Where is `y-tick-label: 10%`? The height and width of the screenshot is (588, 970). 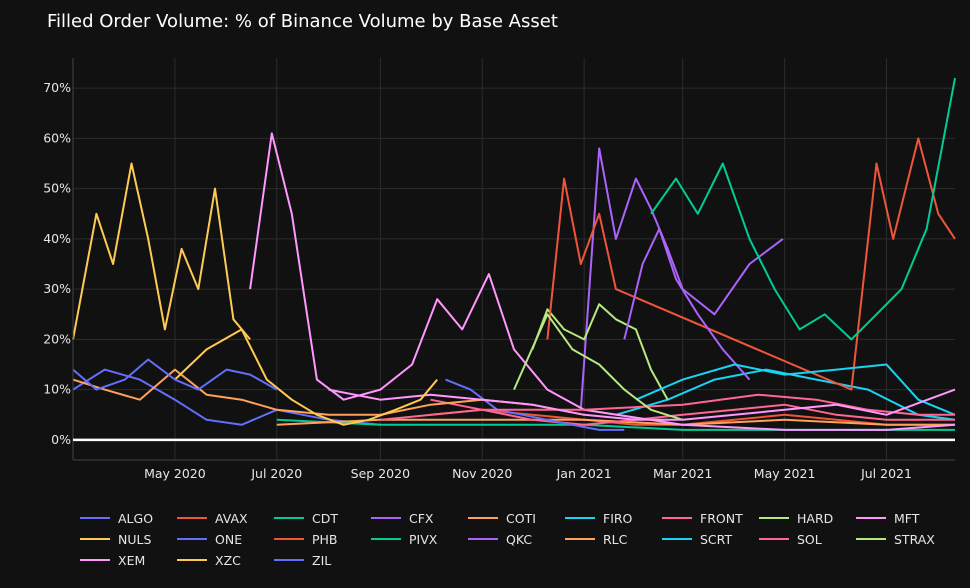
y-tick-label: 10% is located at coordinates (57, 389).